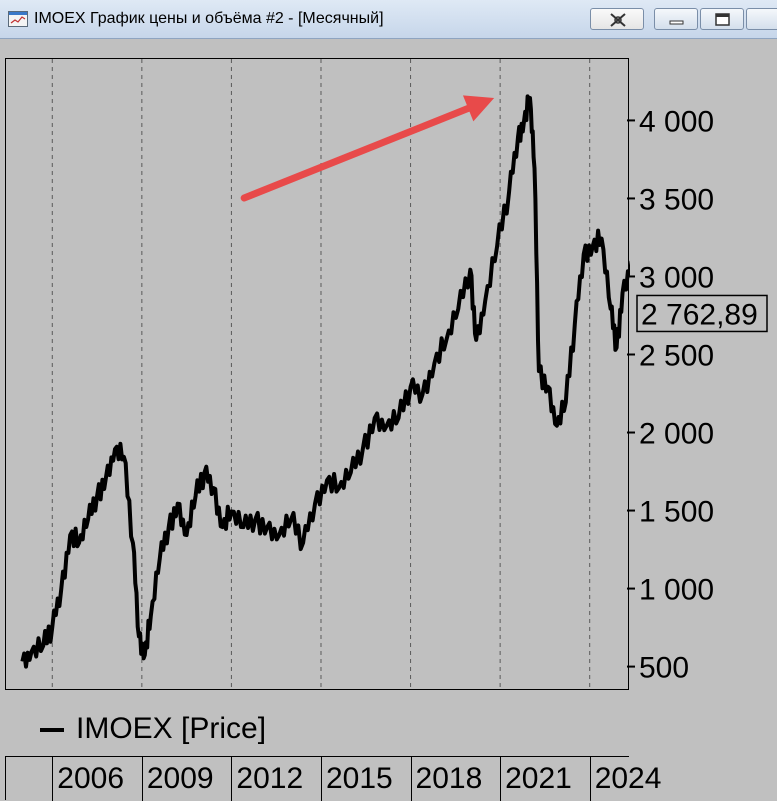  What do you see at coordinates (478, 108) in the screenshot?
I see `annotation-arrow-head` at bounding box center [478, 108].